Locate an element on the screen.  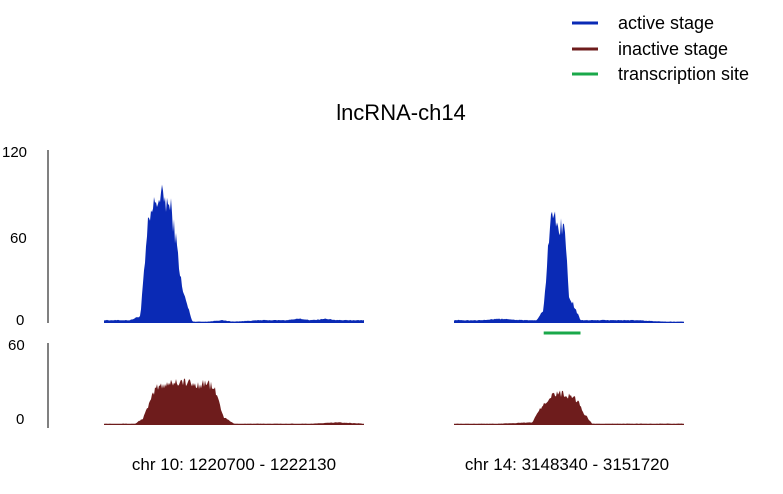
legend-label-transcription: transcription site is located at coordinates (683, 74).